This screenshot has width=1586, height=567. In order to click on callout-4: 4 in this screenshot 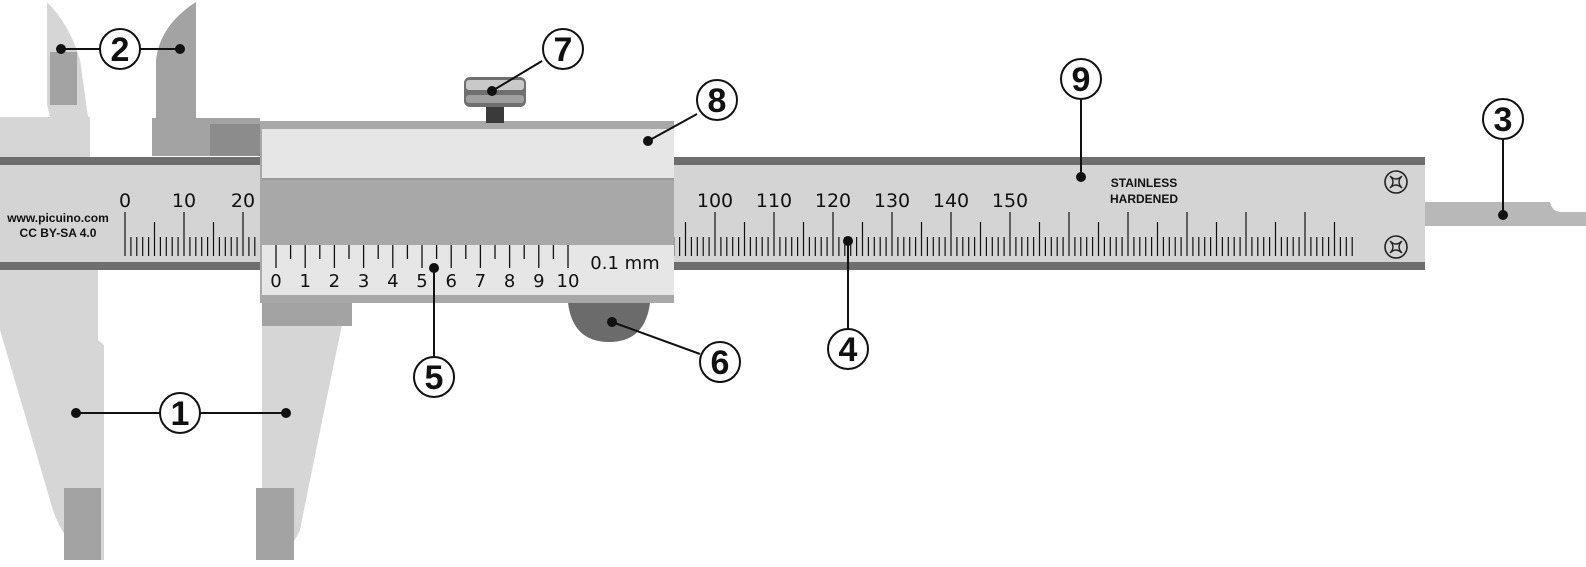, I will do `click(848, 349)`.